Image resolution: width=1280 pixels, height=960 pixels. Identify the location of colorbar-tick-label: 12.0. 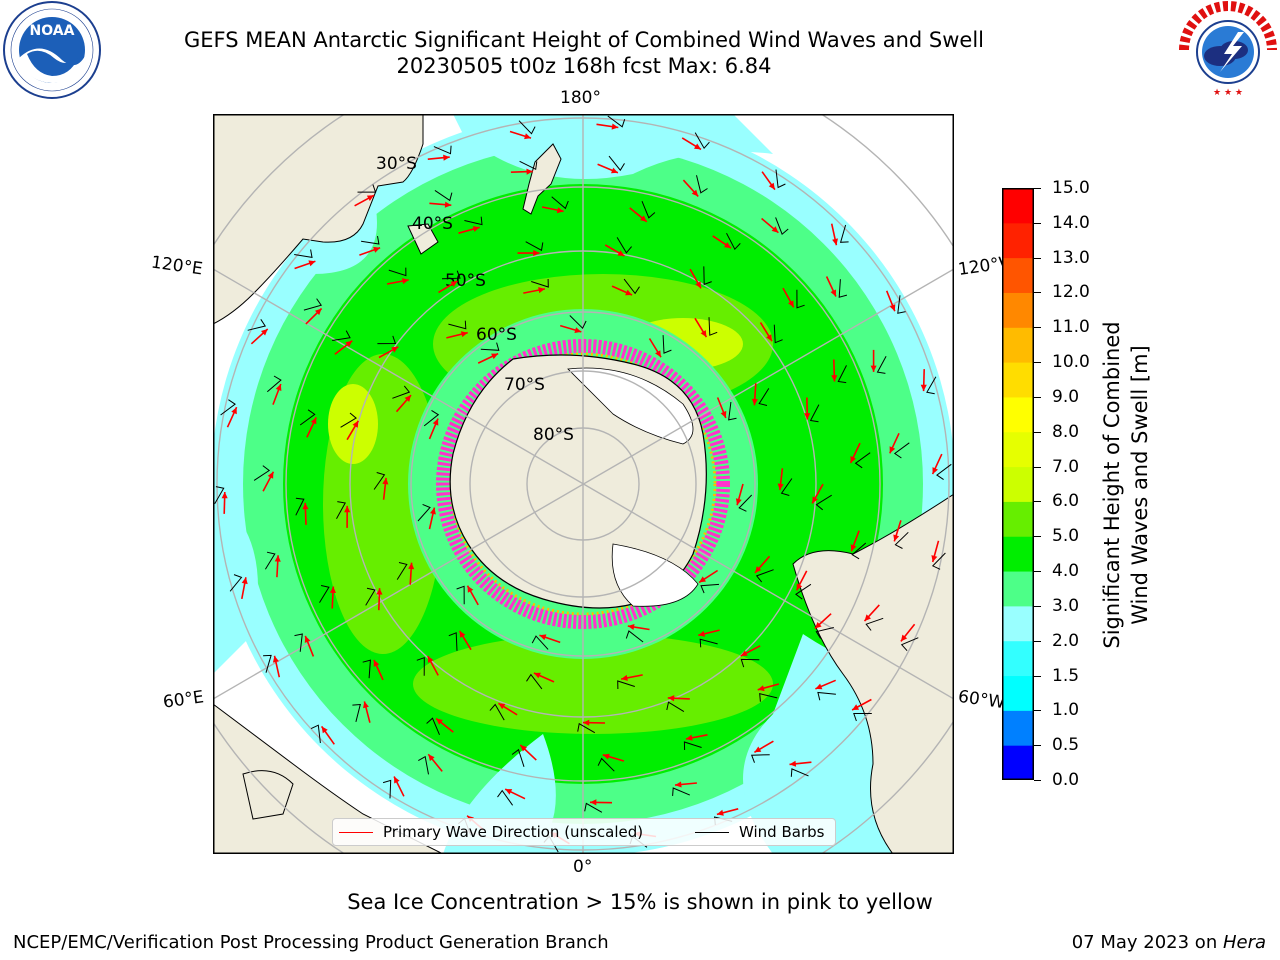
(1071, 292).